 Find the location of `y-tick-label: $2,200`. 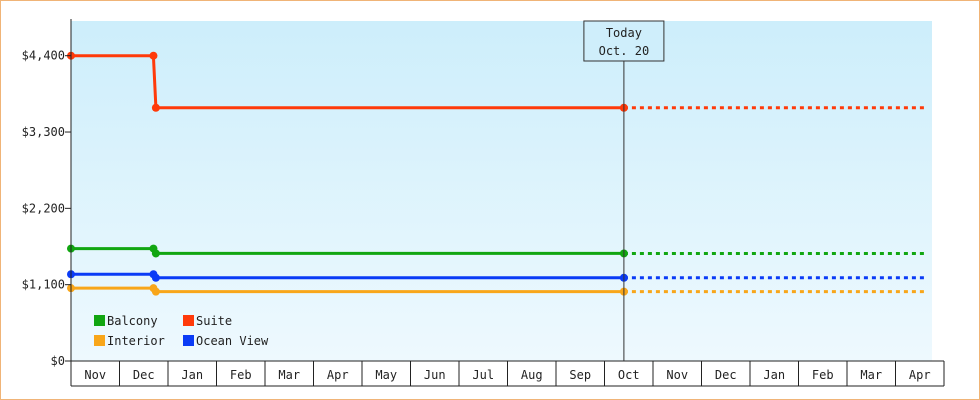

y-tick-label: $2,200 is located at coordinates (43, 208).